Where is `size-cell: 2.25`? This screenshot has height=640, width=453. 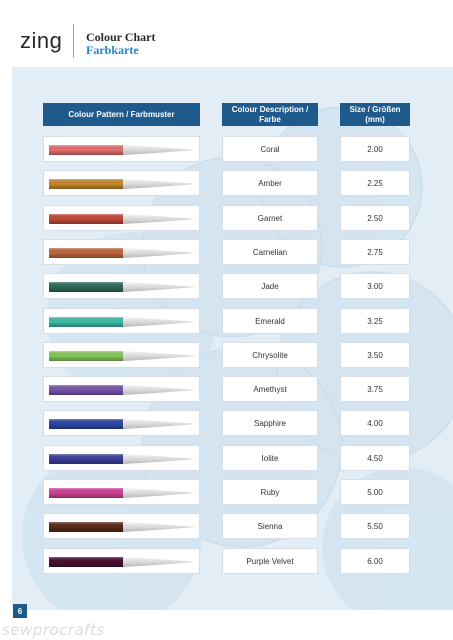 size-cell: 2.25 is located at coordinates (375, 183).